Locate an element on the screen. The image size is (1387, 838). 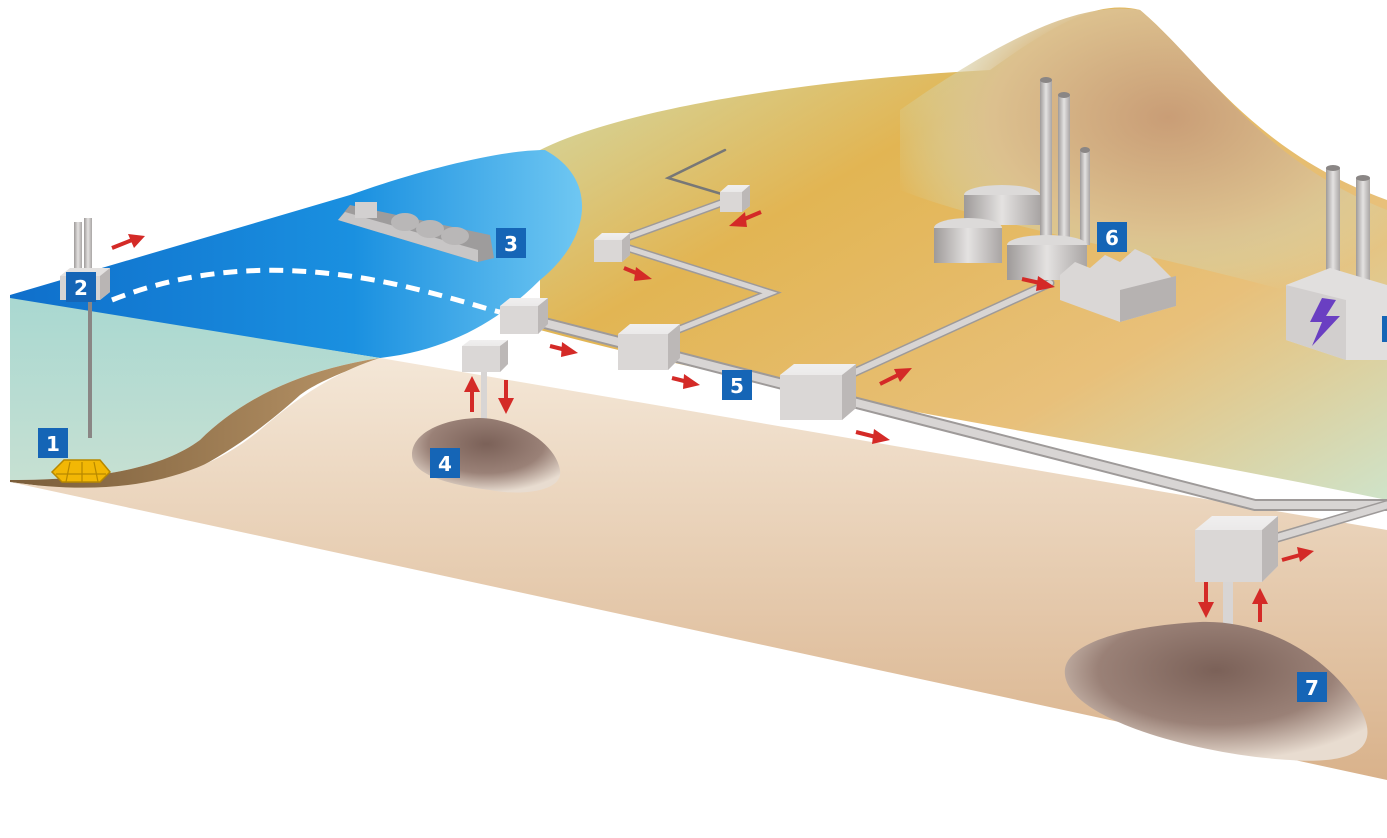
water-cross-section is located at coordinates (195, 389).